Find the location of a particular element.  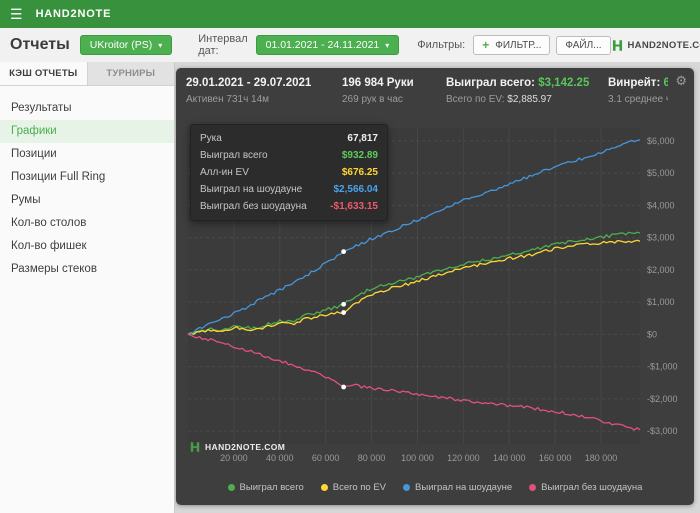

ev-total-value: $2,885.97 is located at coordinates (529, 99).